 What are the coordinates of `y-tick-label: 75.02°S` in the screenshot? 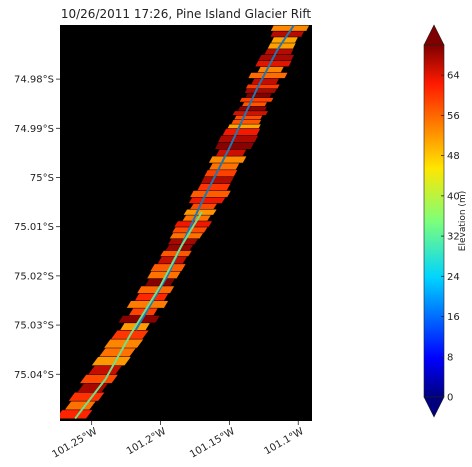 It's located at (34, 276).